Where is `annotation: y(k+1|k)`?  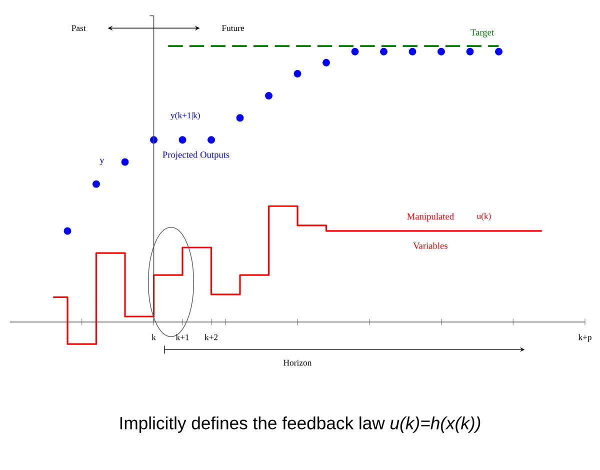
annotation: y(k+1|k) is located at coordinates (185, 116).